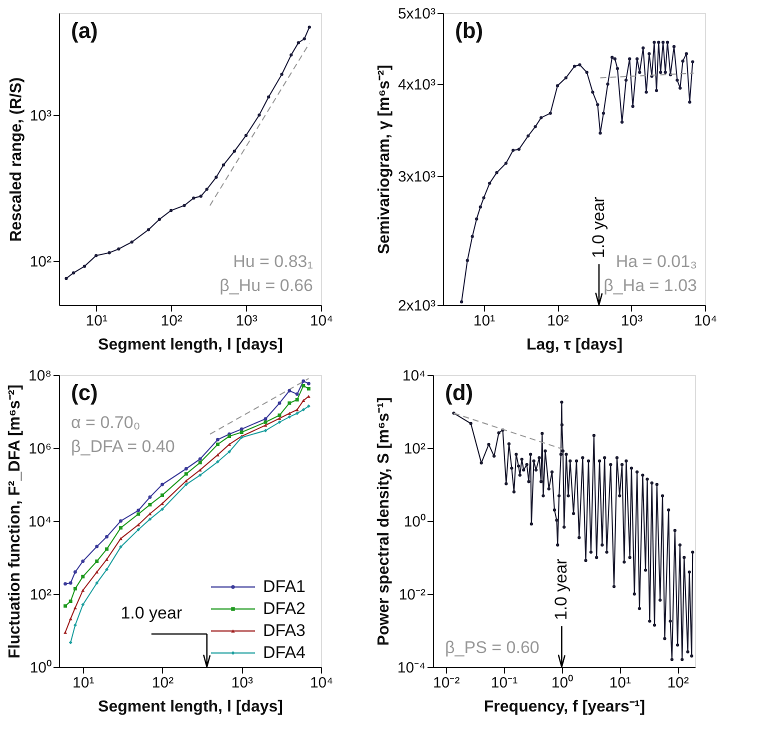  What do you see at coordinates (284, 630) in the screenshot?
I see `legend-label: DFA3` at bounding box center [284, 630].